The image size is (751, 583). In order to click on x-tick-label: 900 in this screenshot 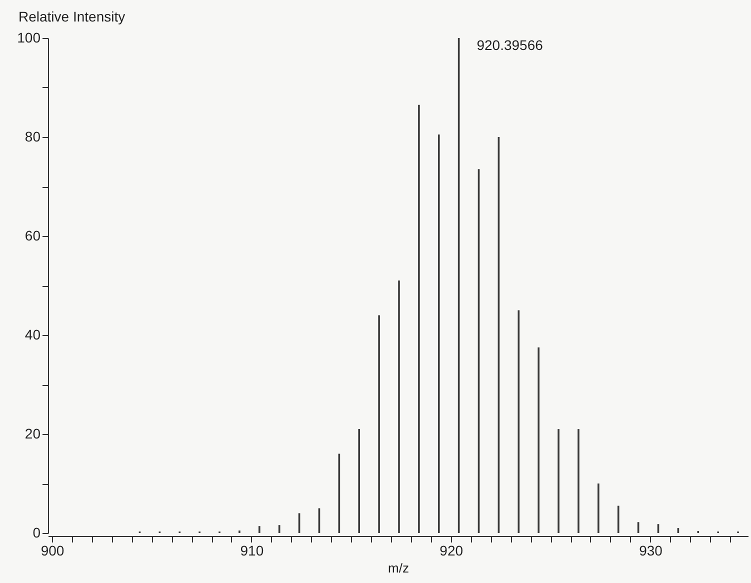, I will do `click(52, 550)`.